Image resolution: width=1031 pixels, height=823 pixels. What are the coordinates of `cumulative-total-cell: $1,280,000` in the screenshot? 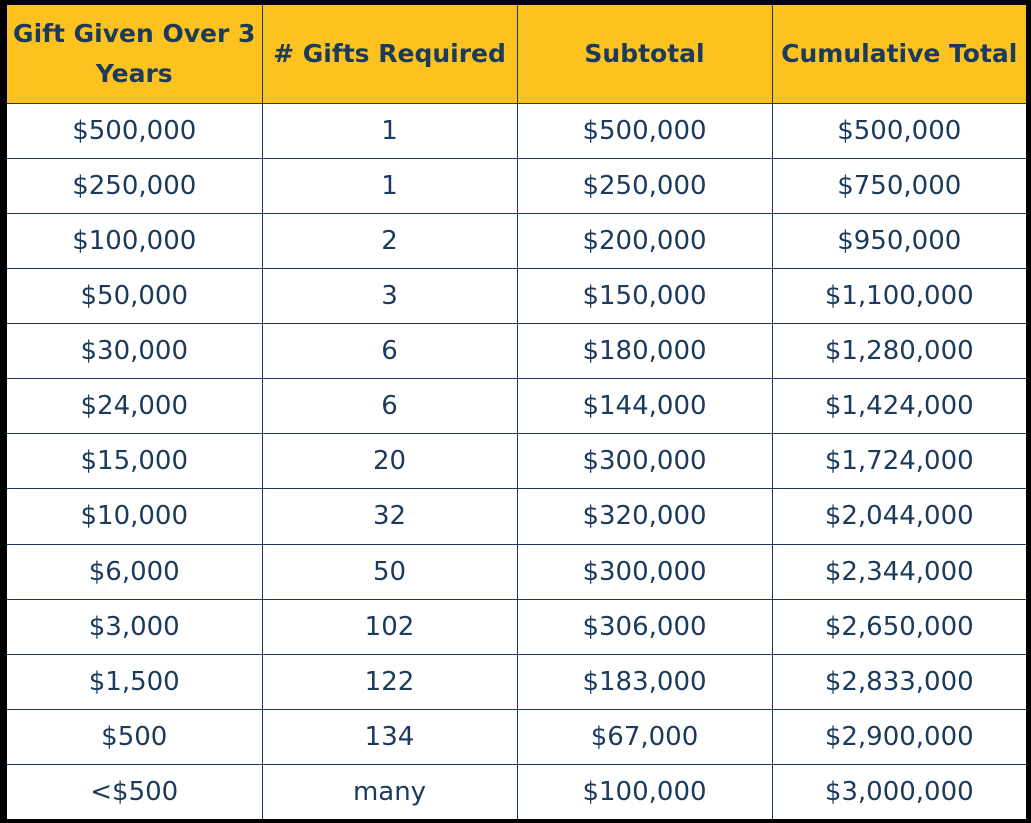 It's located at (899, 351).